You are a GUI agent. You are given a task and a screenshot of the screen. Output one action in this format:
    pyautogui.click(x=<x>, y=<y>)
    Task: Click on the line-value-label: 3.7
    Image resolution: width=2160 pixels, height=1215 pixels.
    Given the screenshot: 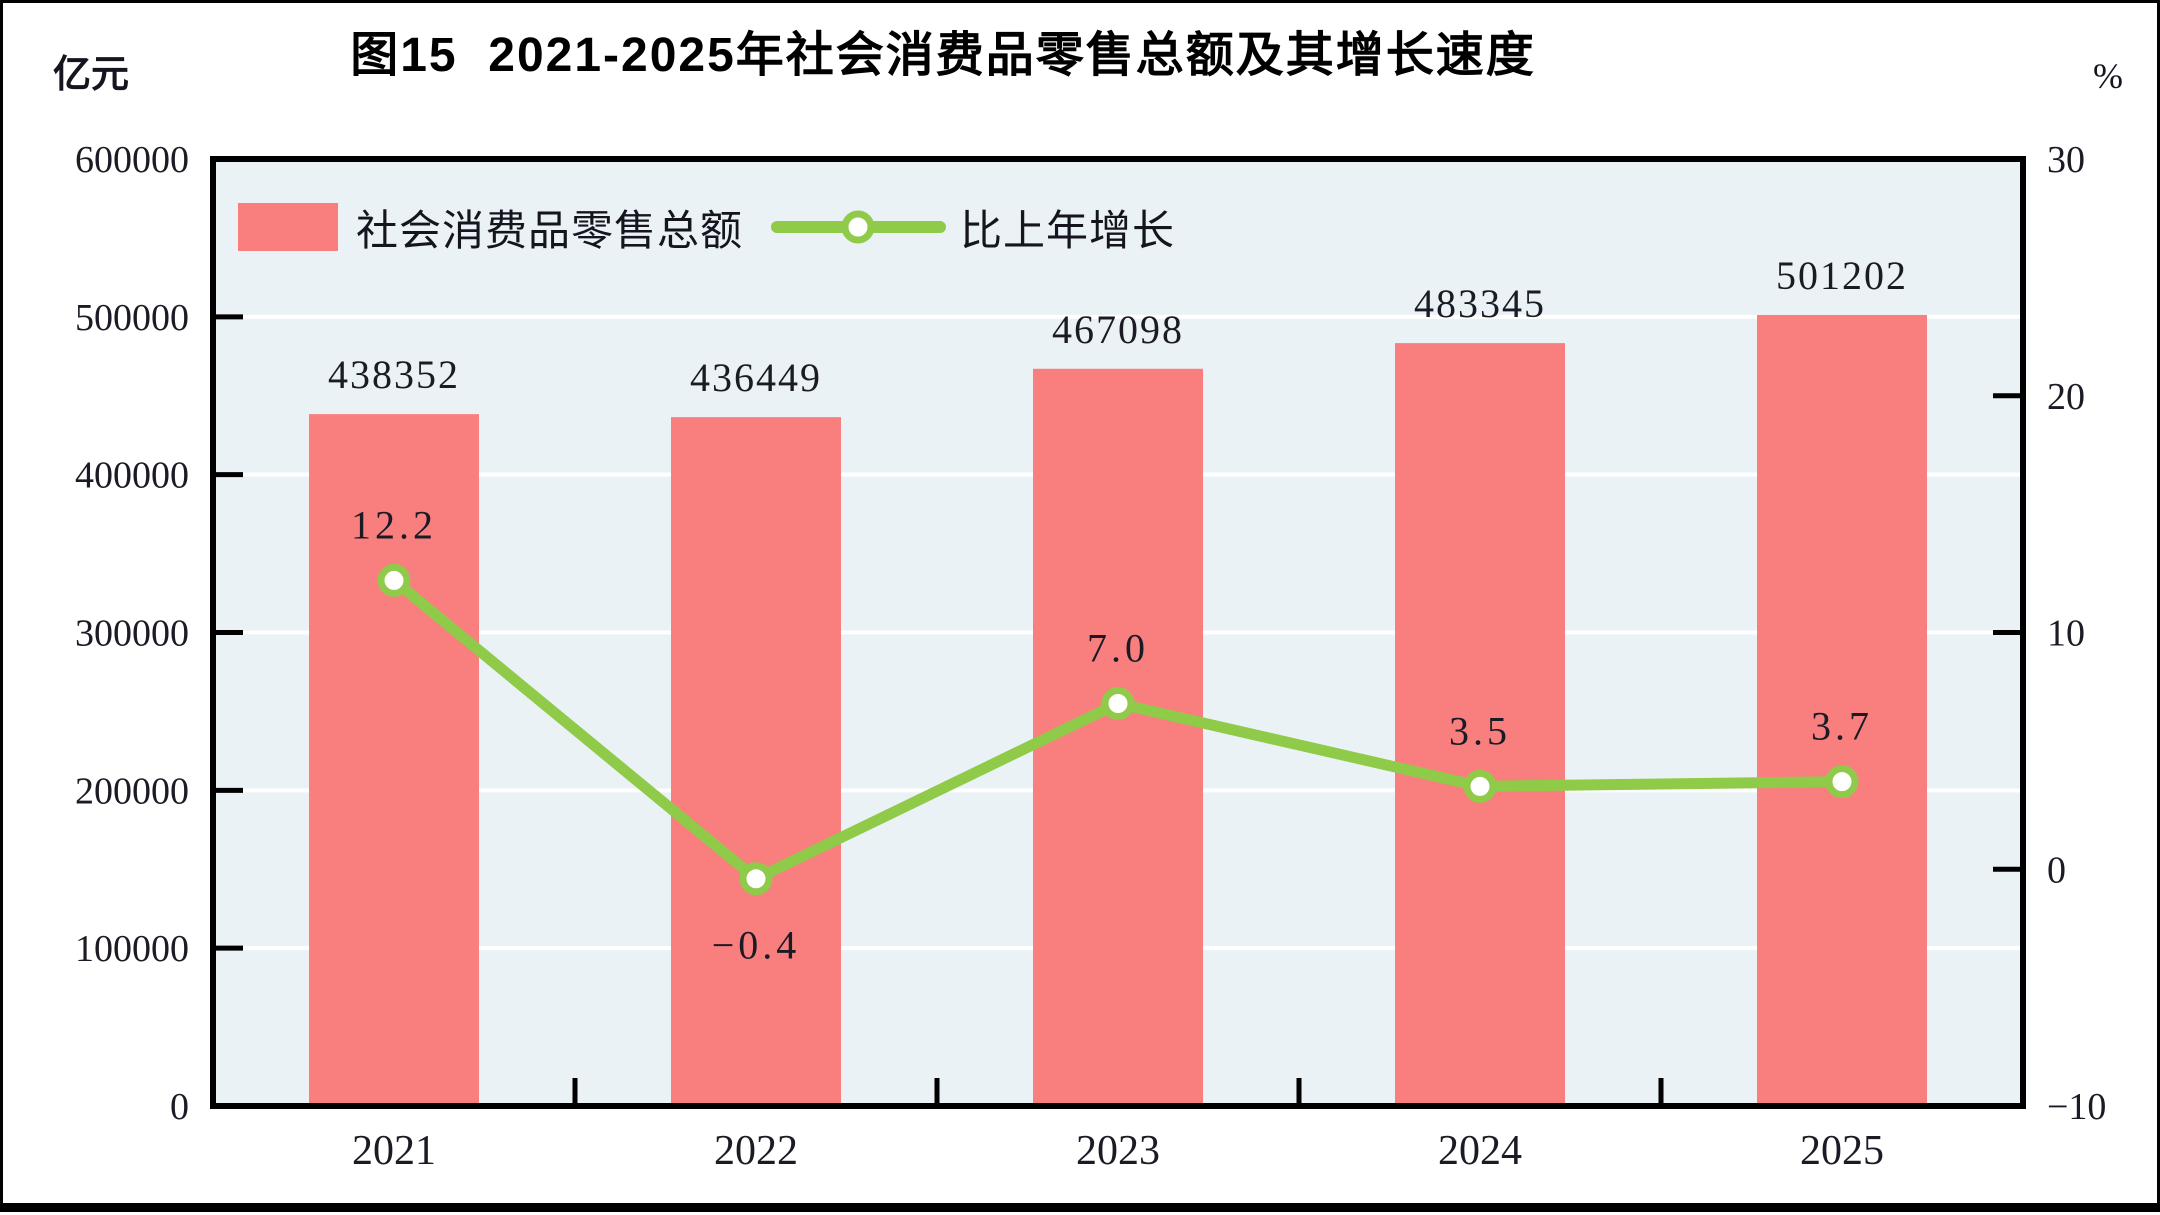 What is the action you would take?
    pyautogui.click(x=1842, y=726)
    